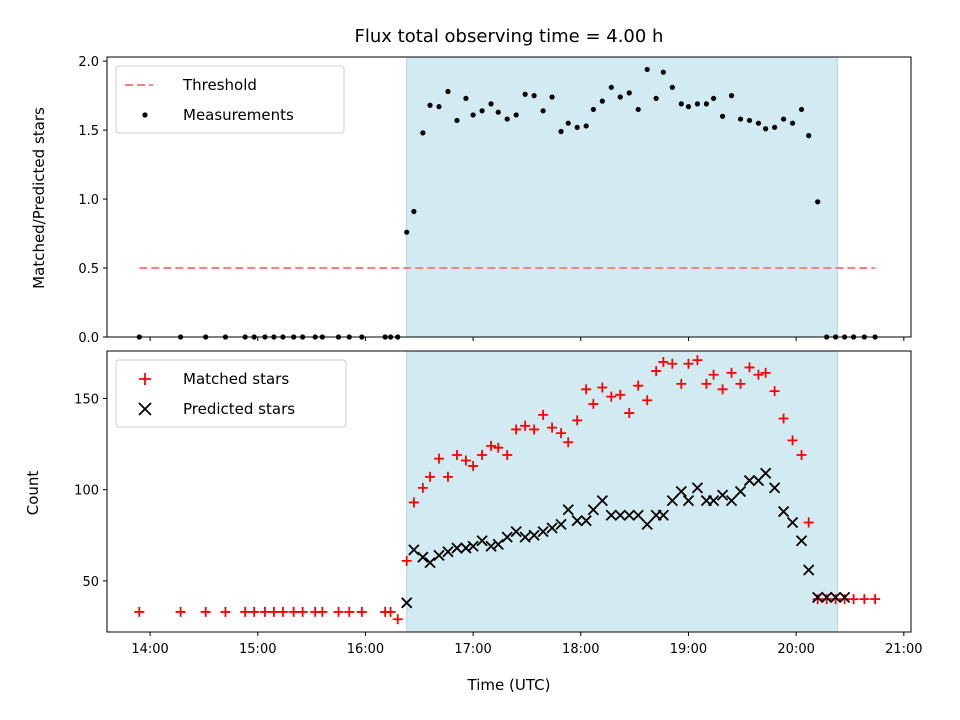  Describe the element at coordinates (86, 491) in the screenshot. I see `y-tick-label: 100` at that location.